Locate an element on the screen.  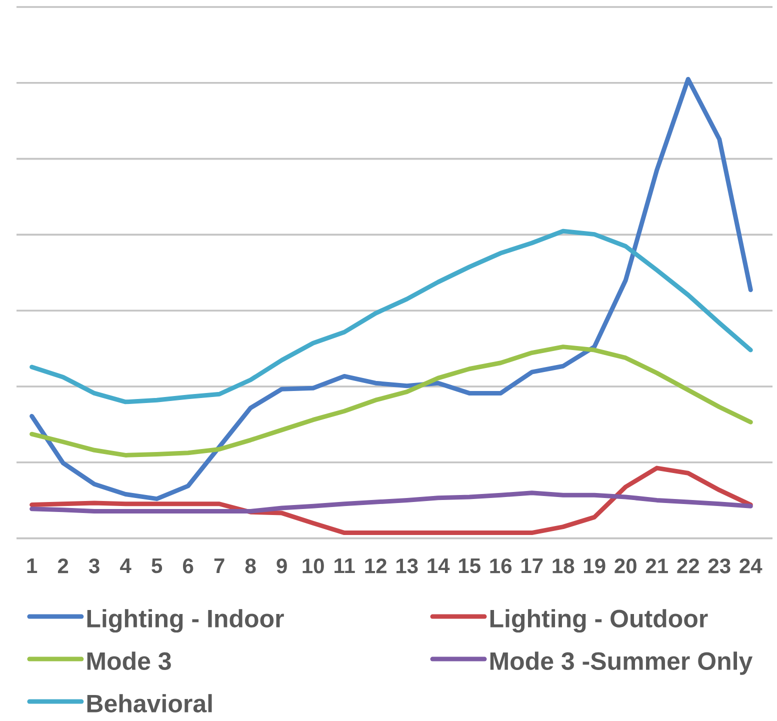
x-tick-label: 5 is located at coordinates (157, 566).